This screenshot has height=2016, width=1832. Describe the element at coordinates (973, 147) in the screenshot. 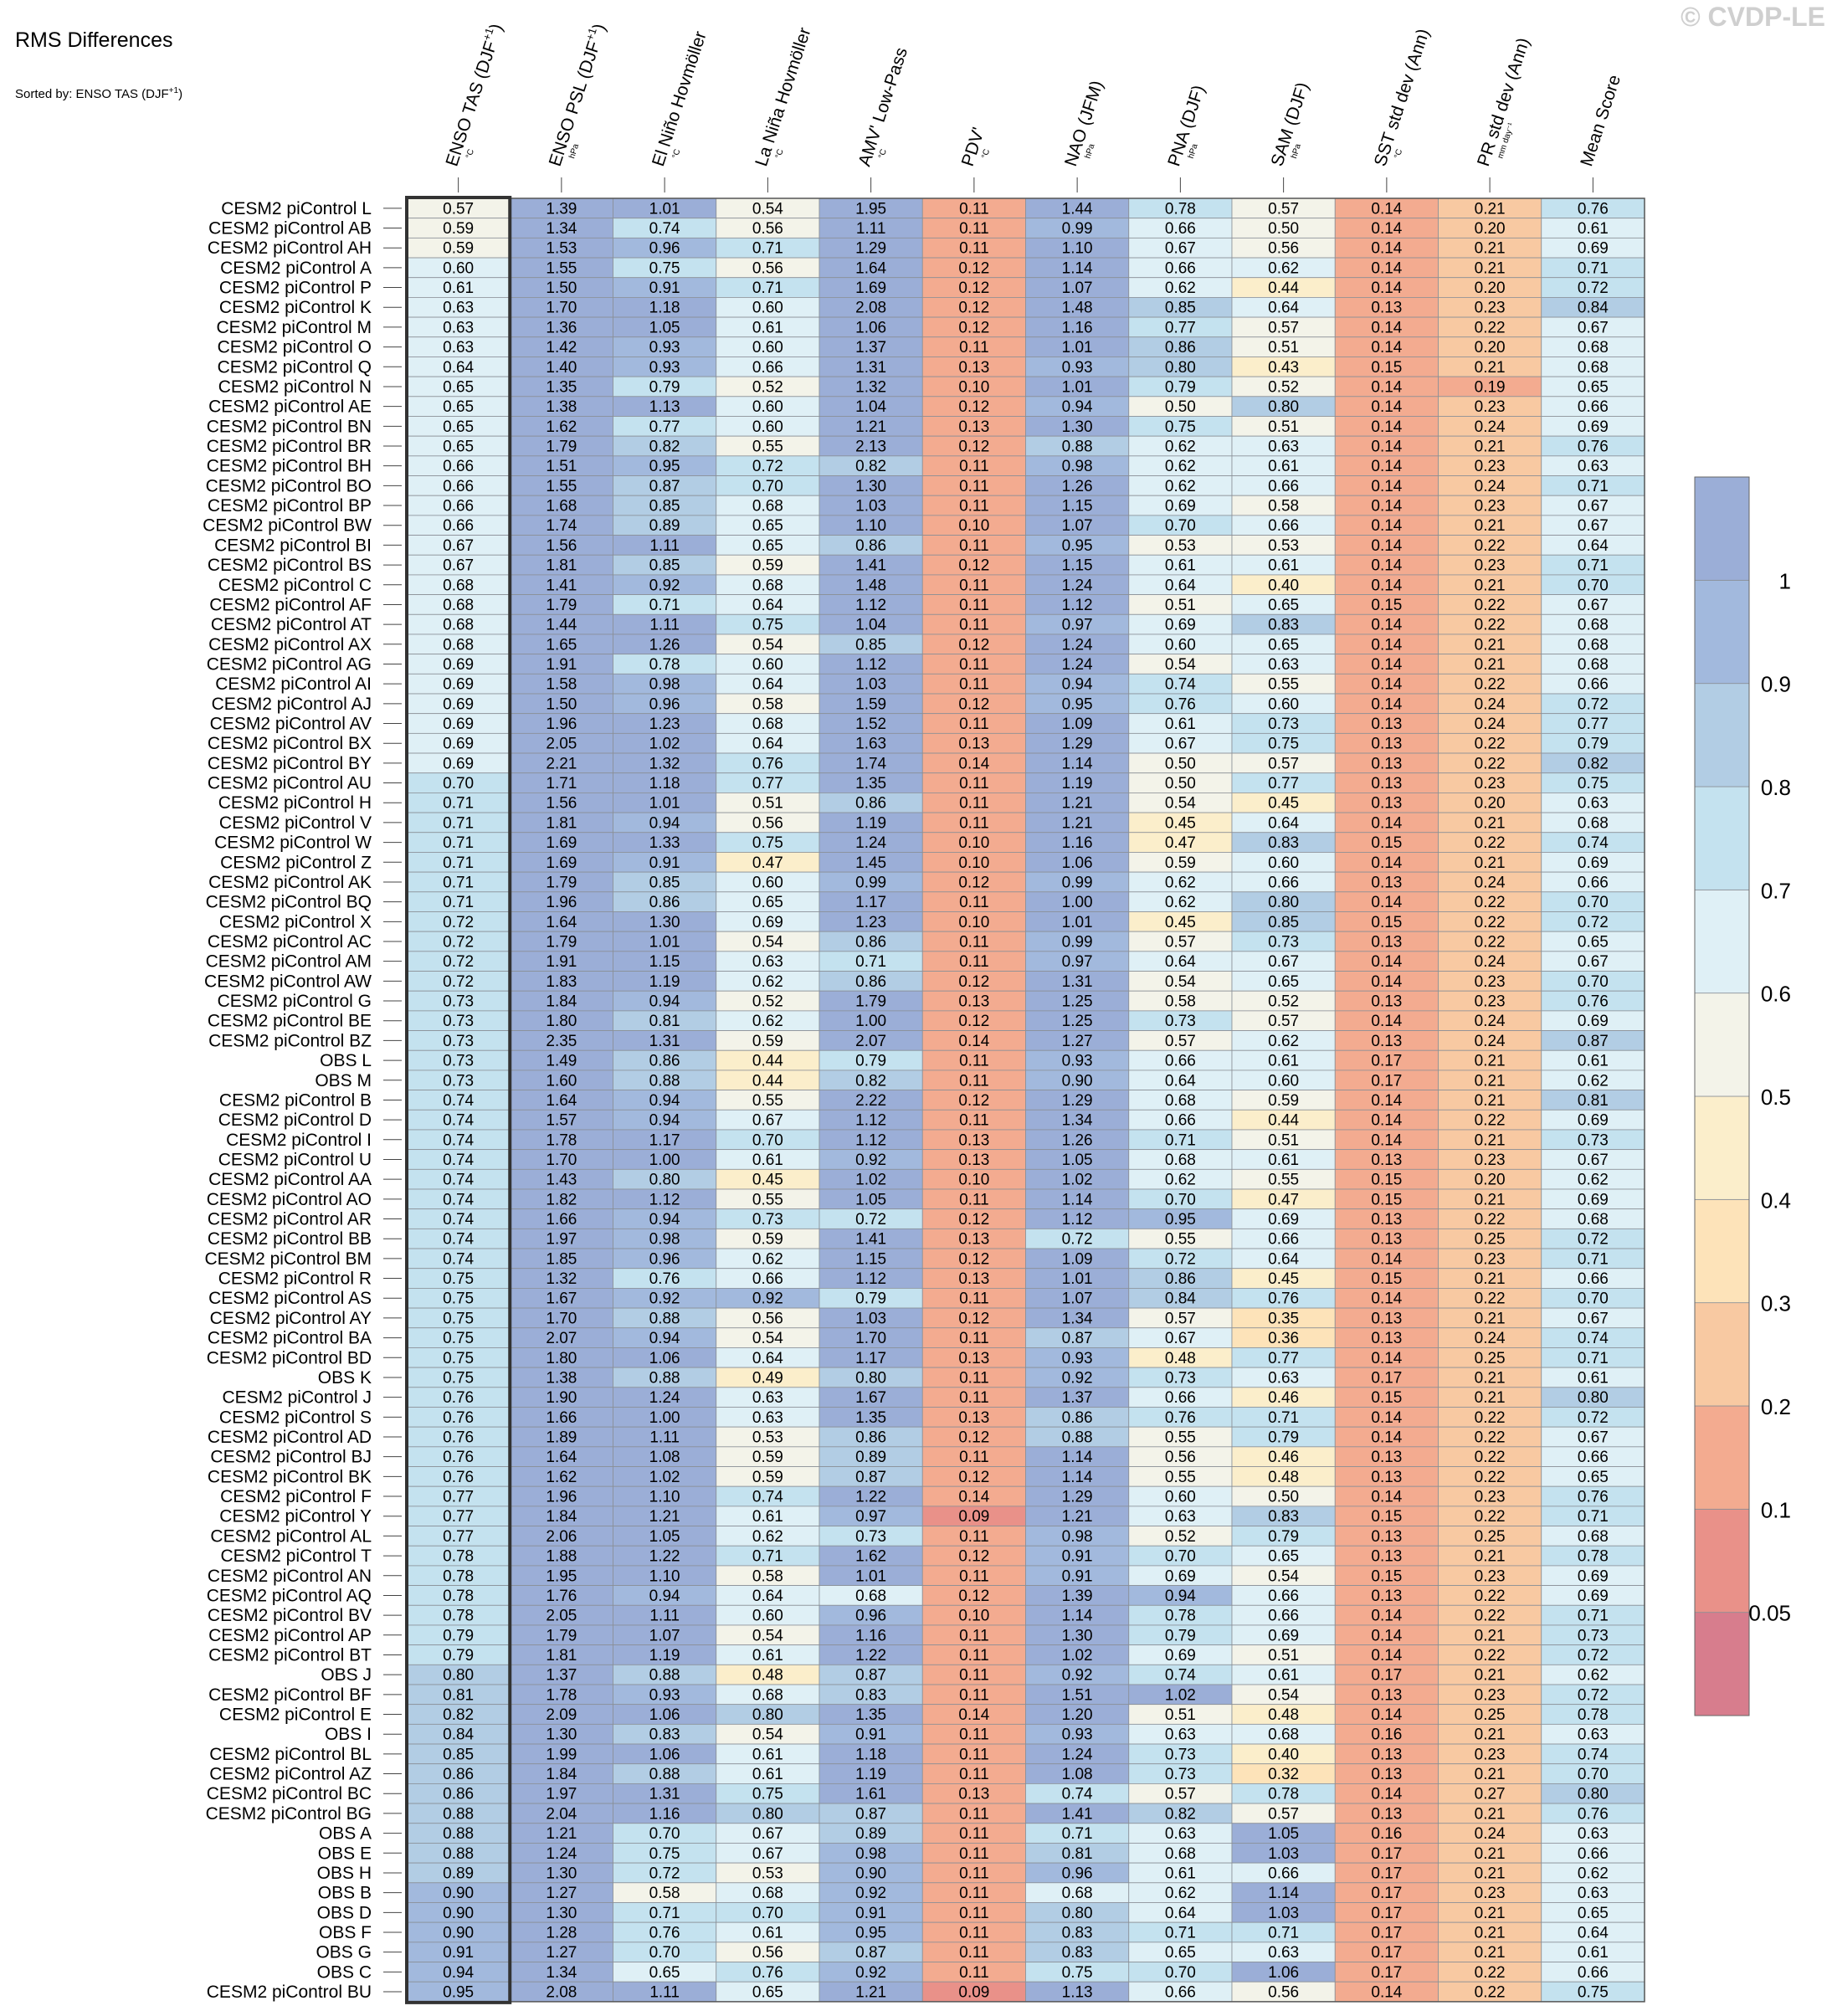

I see `column-label: PDV'` at that location.